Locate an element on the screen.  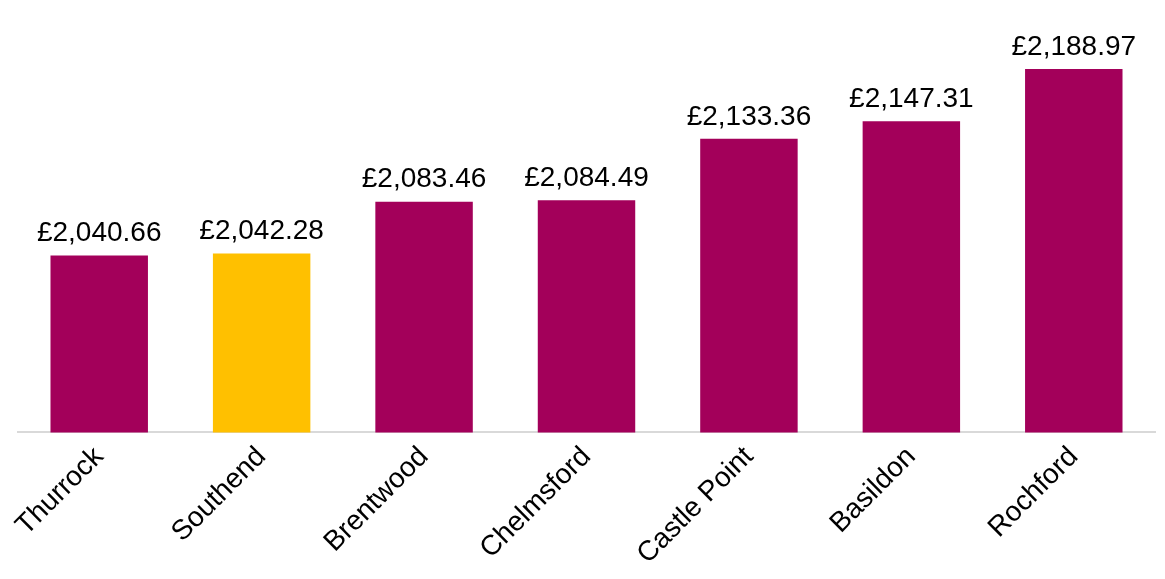
data-label: £2,188.97 is located at coordinates (1074, 45).